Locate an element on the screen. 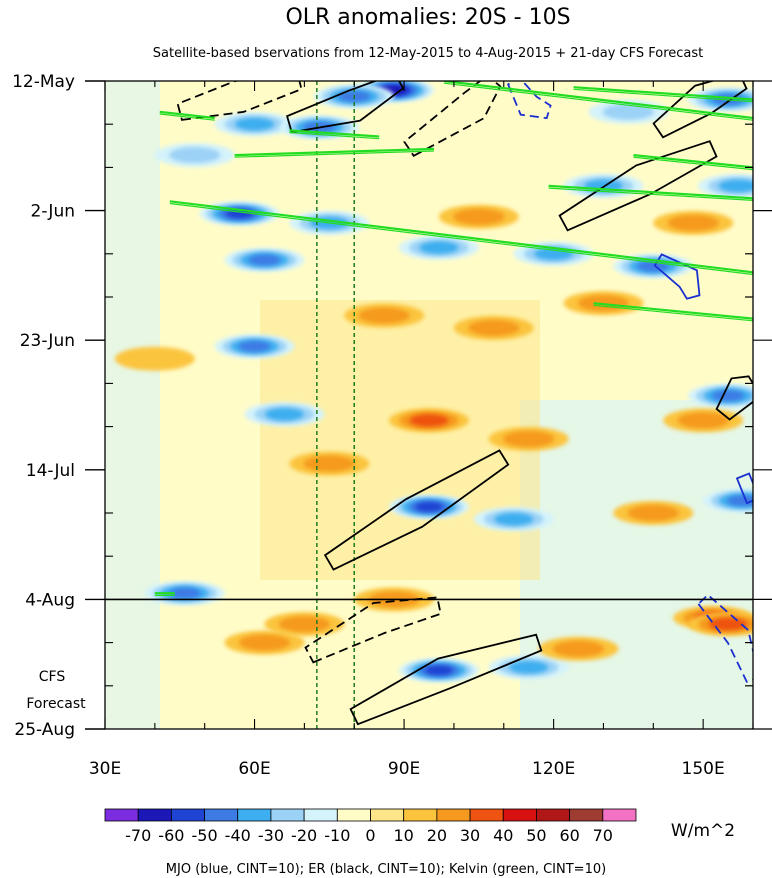 This screenshot has width=772, height=878. colorbar-label: -70 is located at coordinates (138, 835).